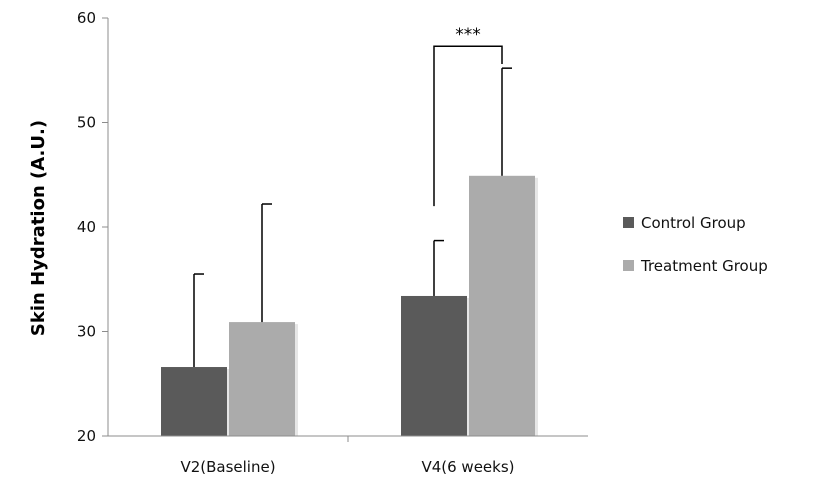  I want to click on significance-annotation: ***, so click(468, 116).